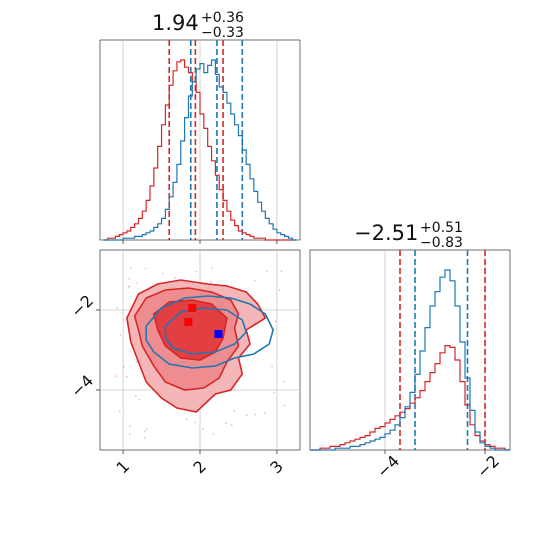  Describe the element at coordinates (199, 467) in the screenshot. I see `scatter-xtick-label: 2` at that location.